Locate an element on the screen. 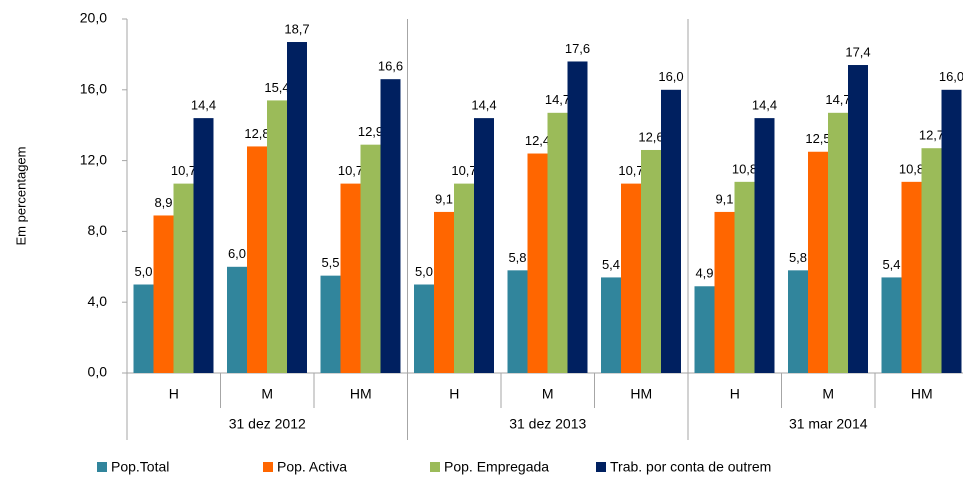  value-label: 17,4 is located at coordinates (857, 51).